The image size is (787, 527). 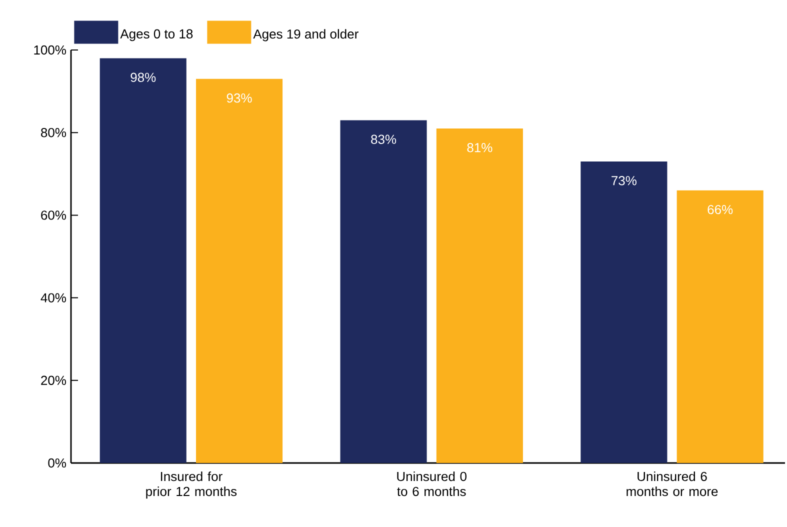 I want to click on legend-label: Ages 19 and older, so click(x=305, y=35).